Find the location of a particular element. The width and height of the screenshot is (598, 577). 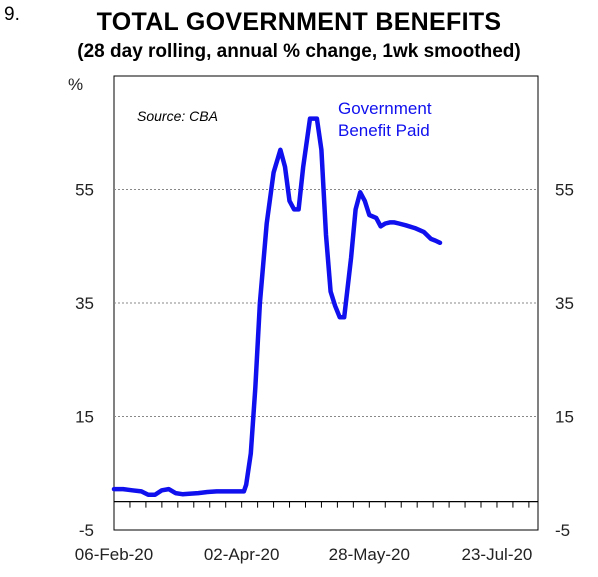

y-tick-label-left: 55 is located at coordinates (84, 190).